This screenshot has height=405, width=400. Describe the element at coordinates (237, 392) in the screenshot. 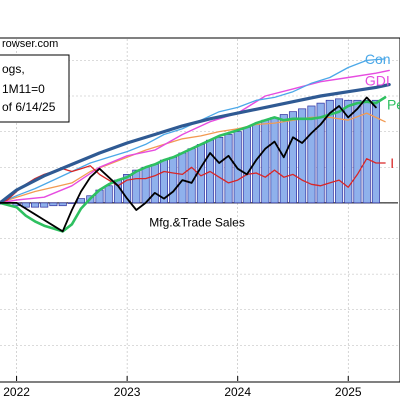

I see `x-tick-label: 2024` at that location.